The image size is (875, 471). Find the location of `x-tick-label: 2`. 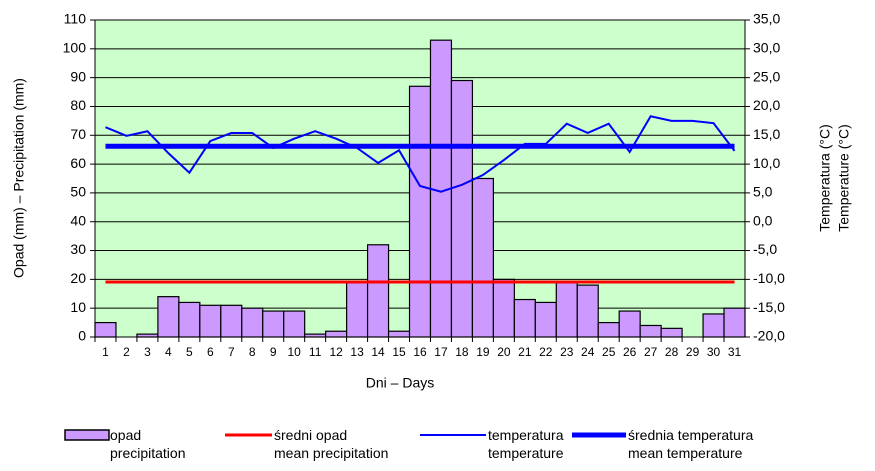

x-tick-label: 2 is located at coordinates (126, 352).